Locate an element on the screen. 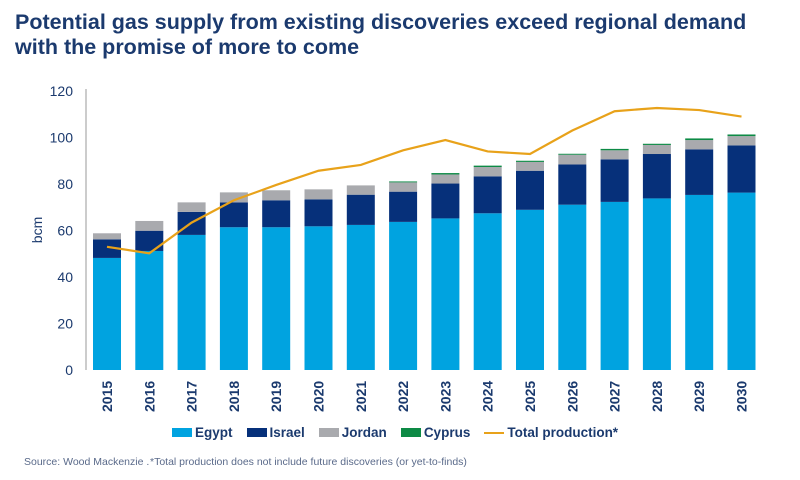  bar-jordan-2022 is located at coordinates (403, 187).